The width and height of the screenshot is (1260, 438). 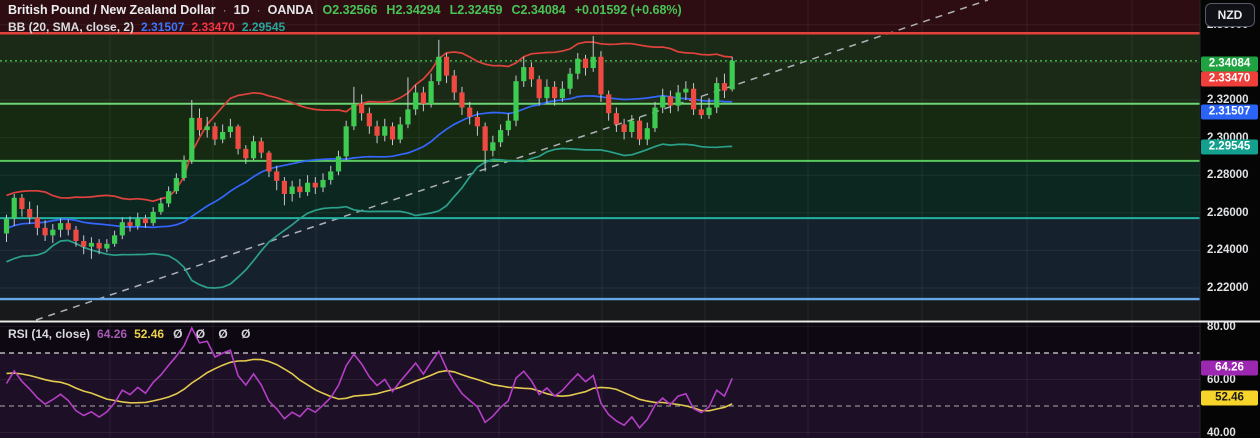 I want to click on close-value: C2.34084, so click(x=538, y=10).